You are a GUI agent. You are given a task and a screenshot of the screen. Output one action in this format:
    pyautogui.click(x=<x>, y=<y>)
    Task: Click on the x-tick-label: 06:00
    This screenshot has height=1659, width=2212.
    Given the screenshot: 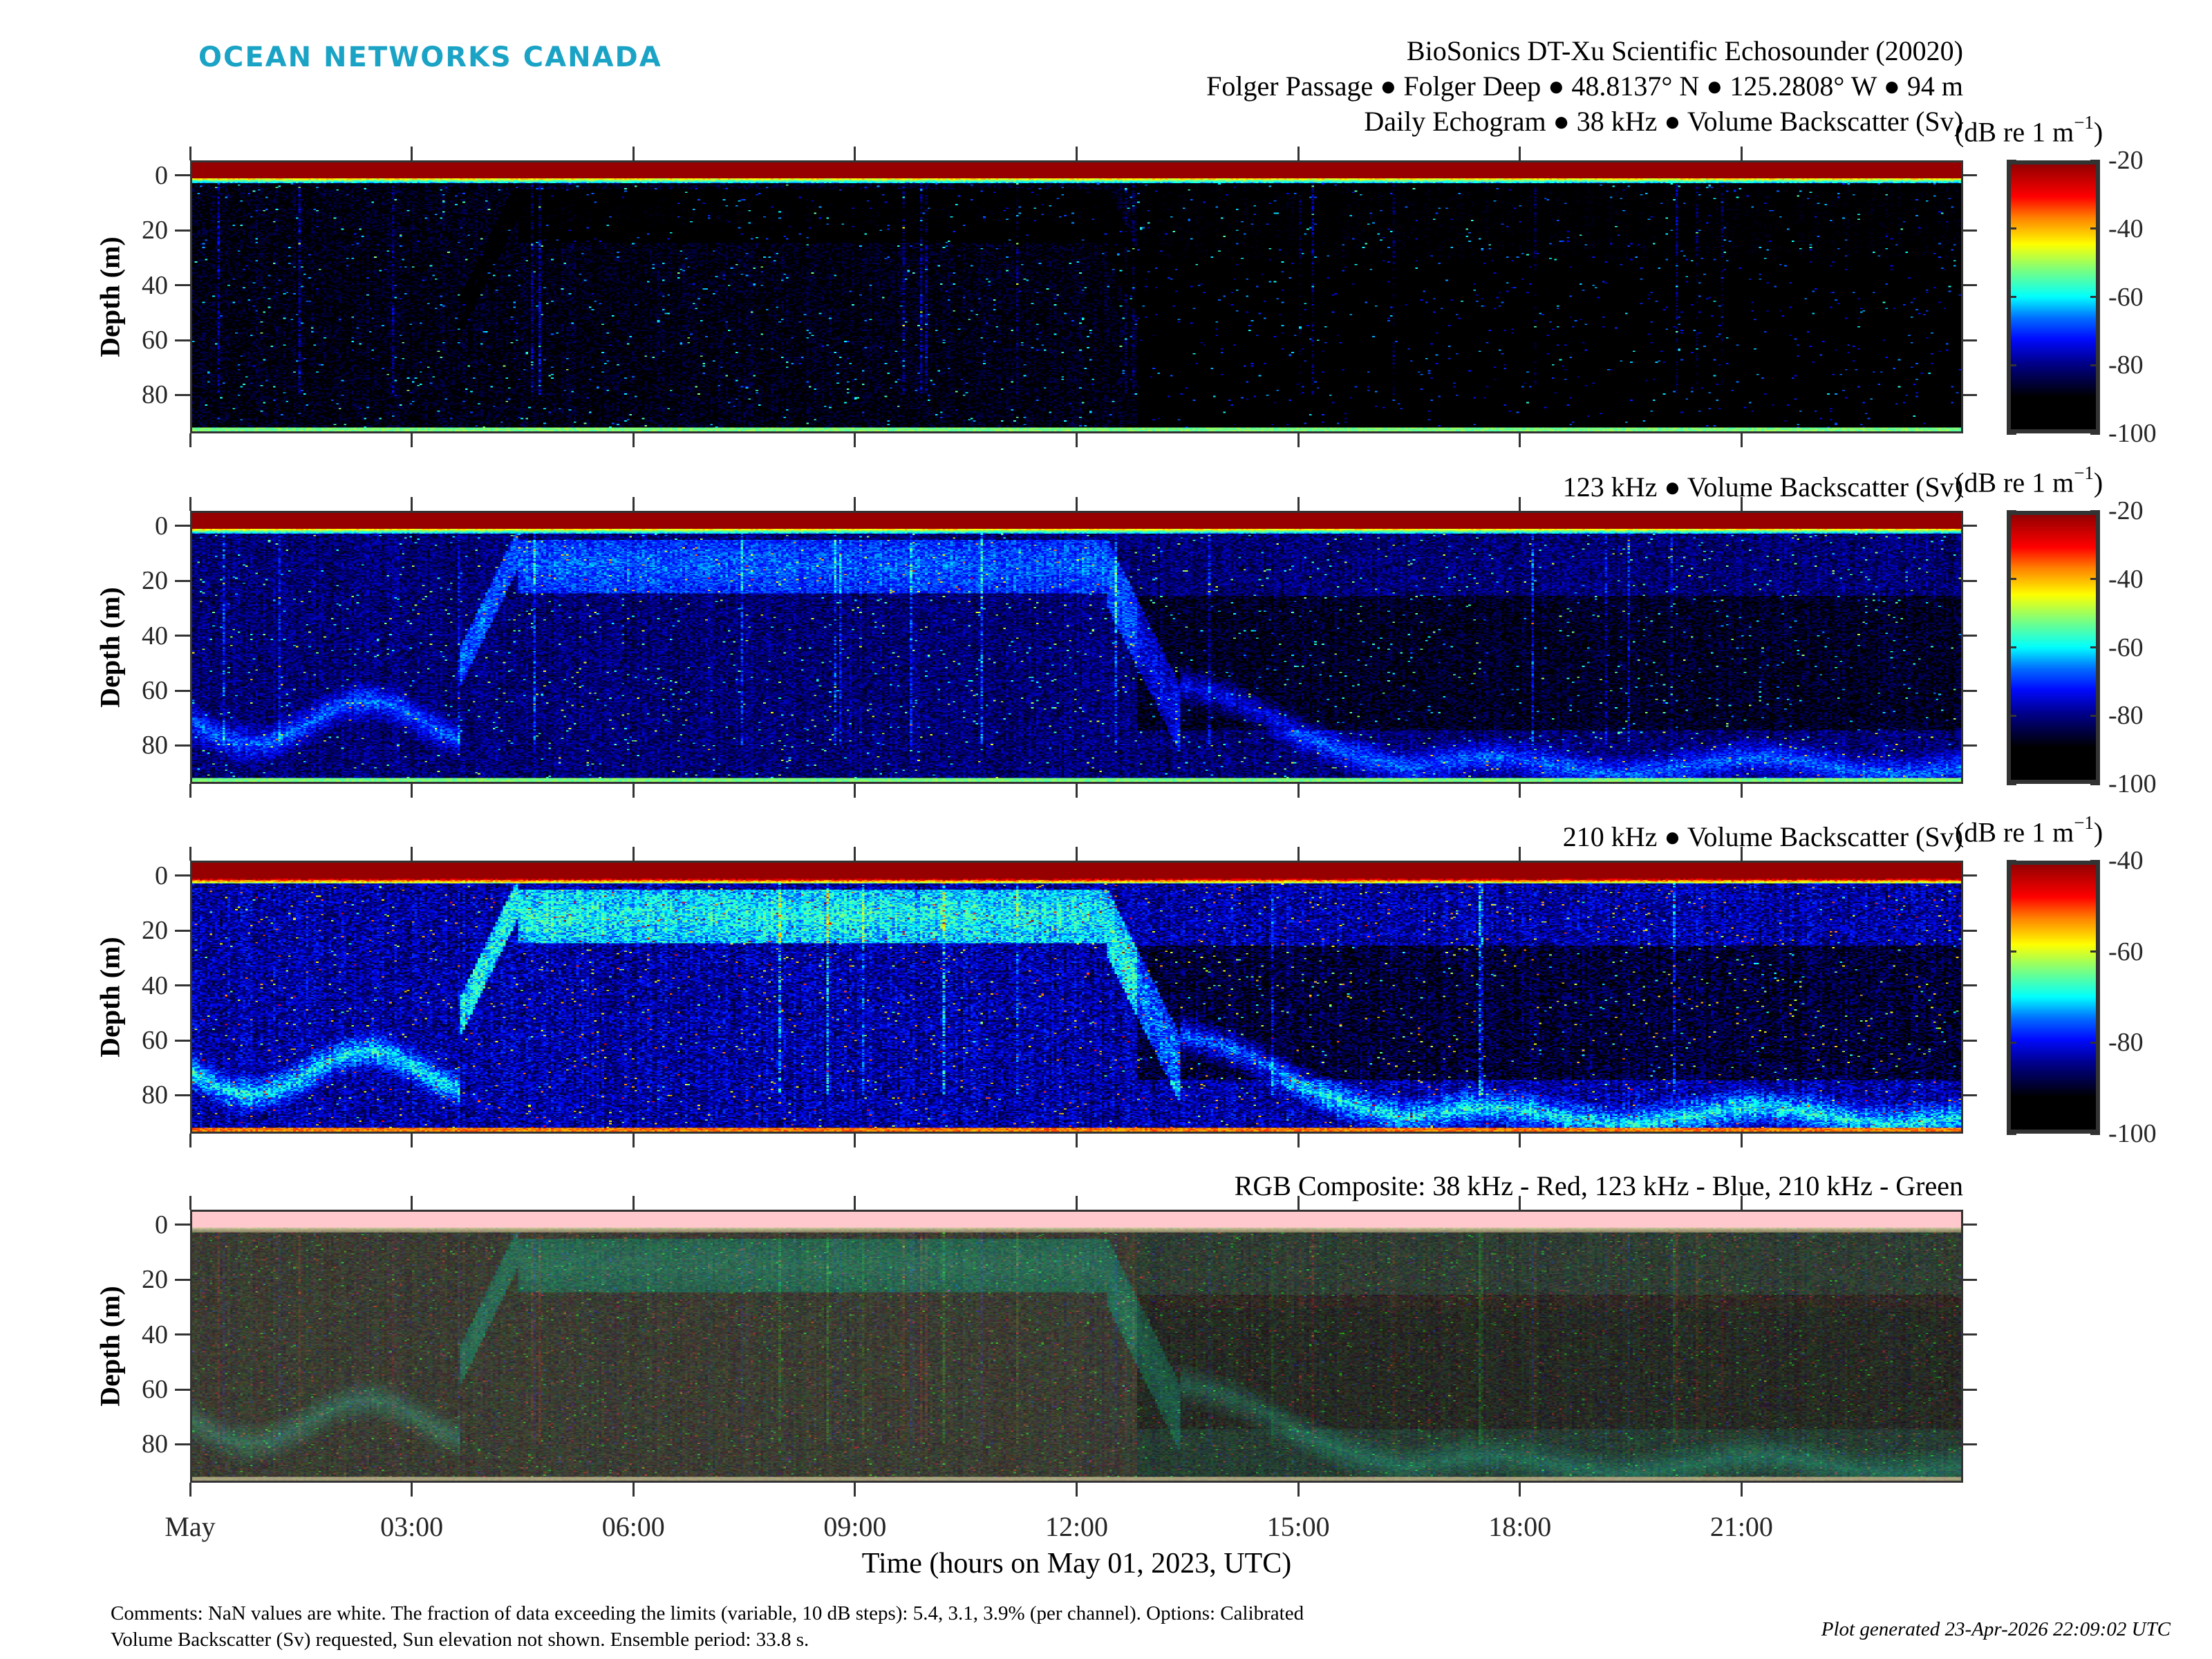 What is the action you would take?
    pyautogui.click(x=633, y=1526)
    